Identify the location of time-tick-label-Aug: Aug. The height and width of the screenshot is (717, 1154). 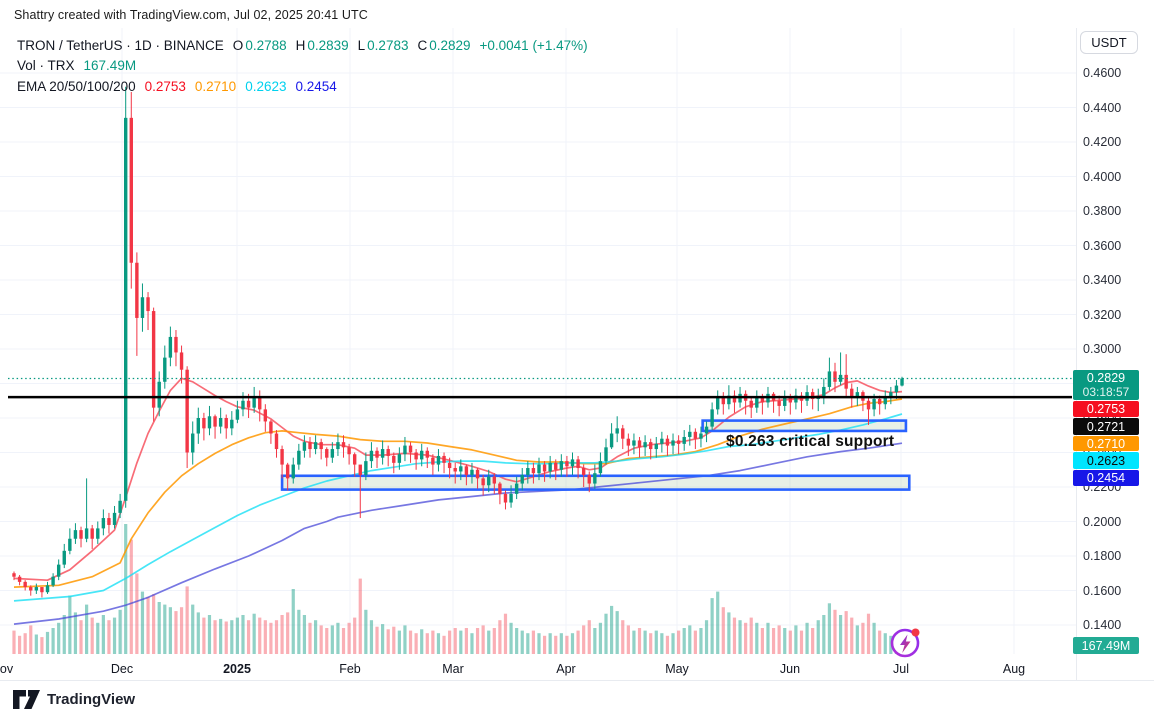
(1014, 669).